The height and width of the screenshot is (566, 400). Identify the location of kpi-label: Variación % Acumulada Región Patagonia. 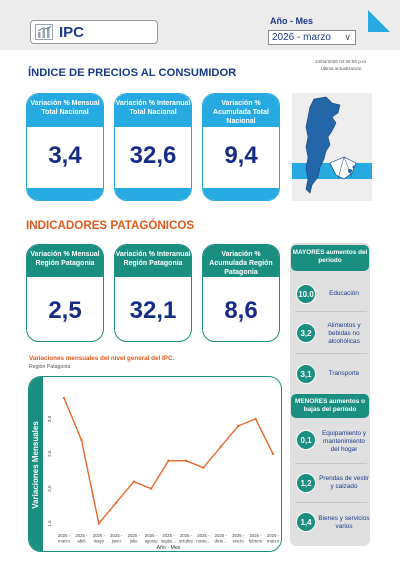
(241, 261).